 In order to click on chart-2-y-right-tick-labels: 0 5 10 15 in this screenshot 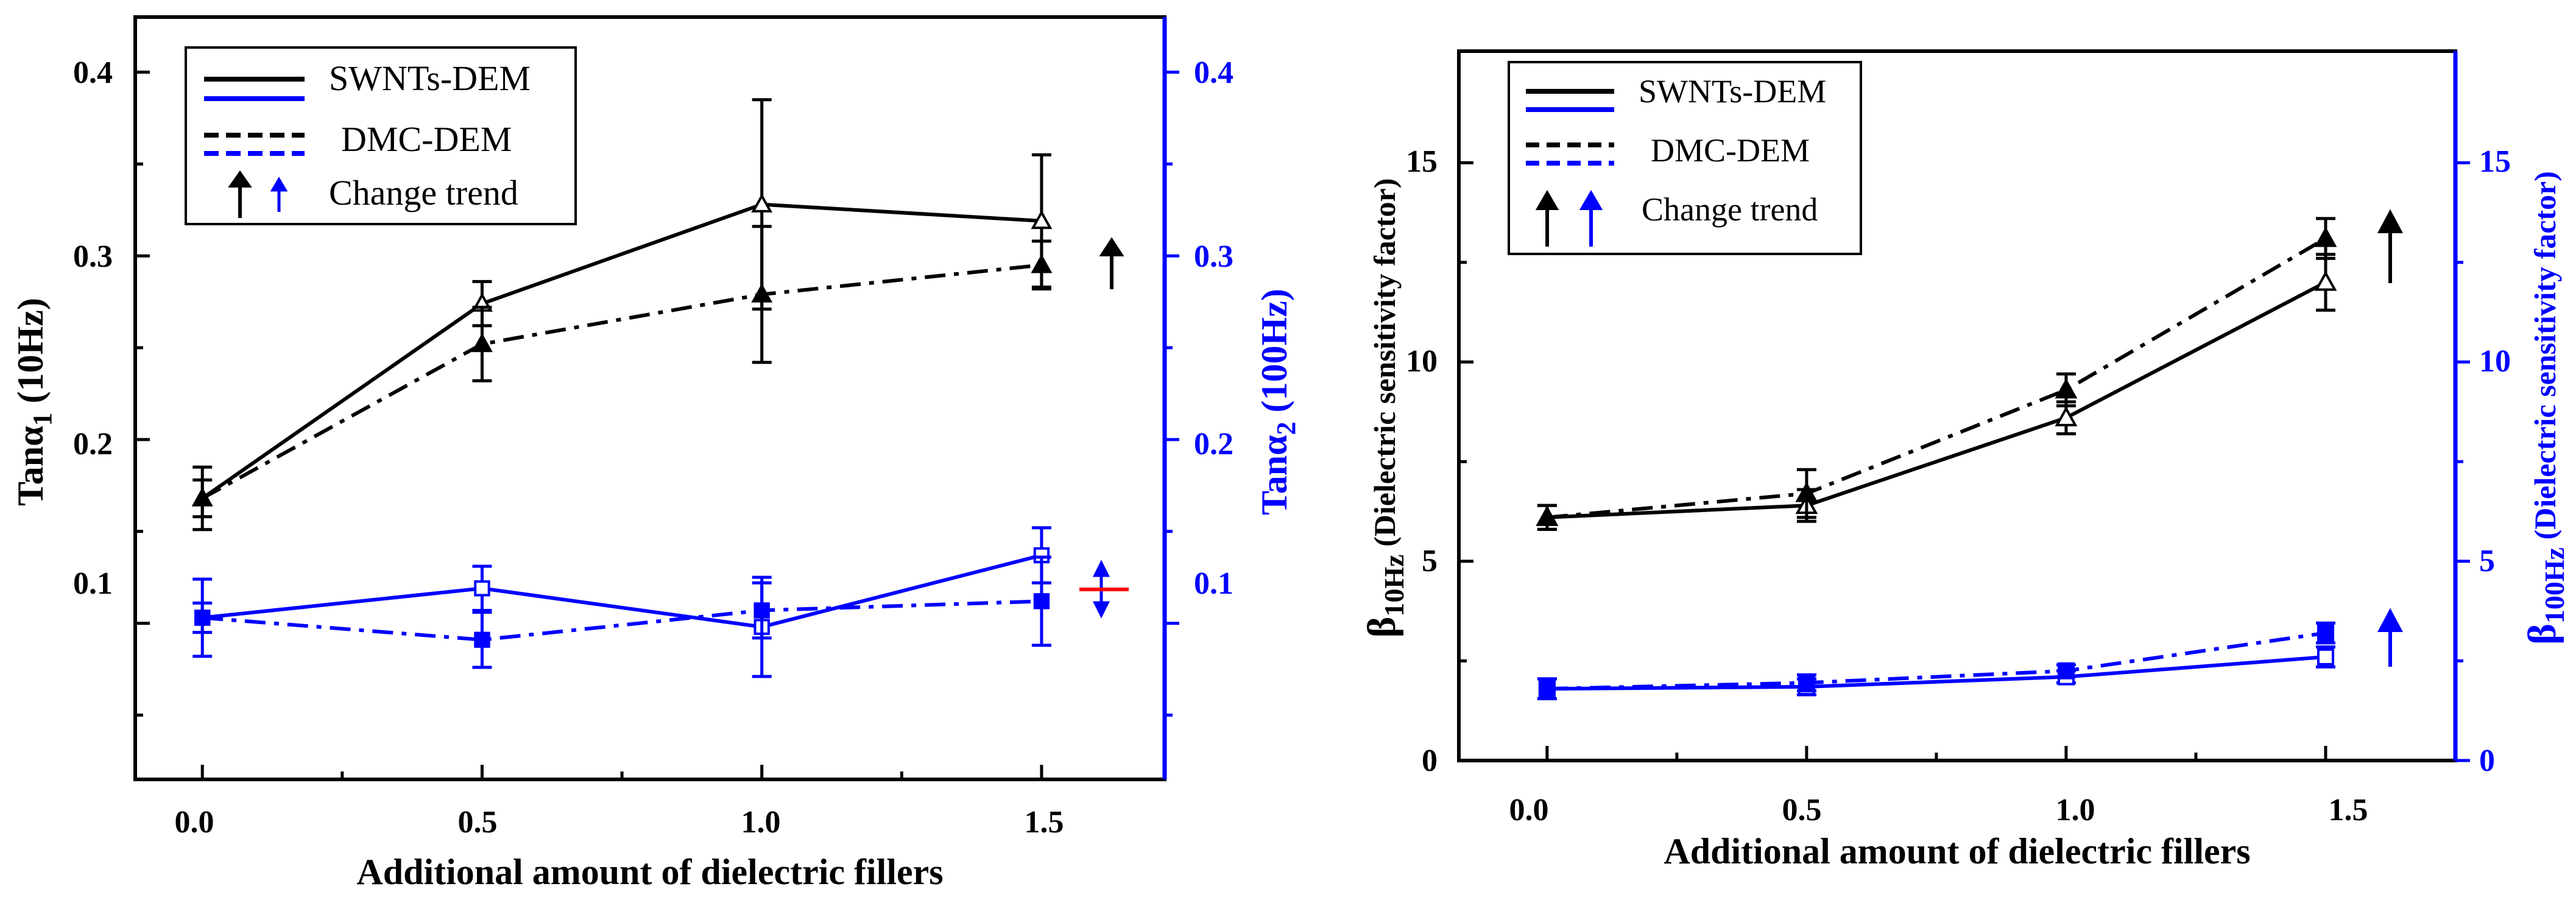, I will do `click(2495, 461)`.